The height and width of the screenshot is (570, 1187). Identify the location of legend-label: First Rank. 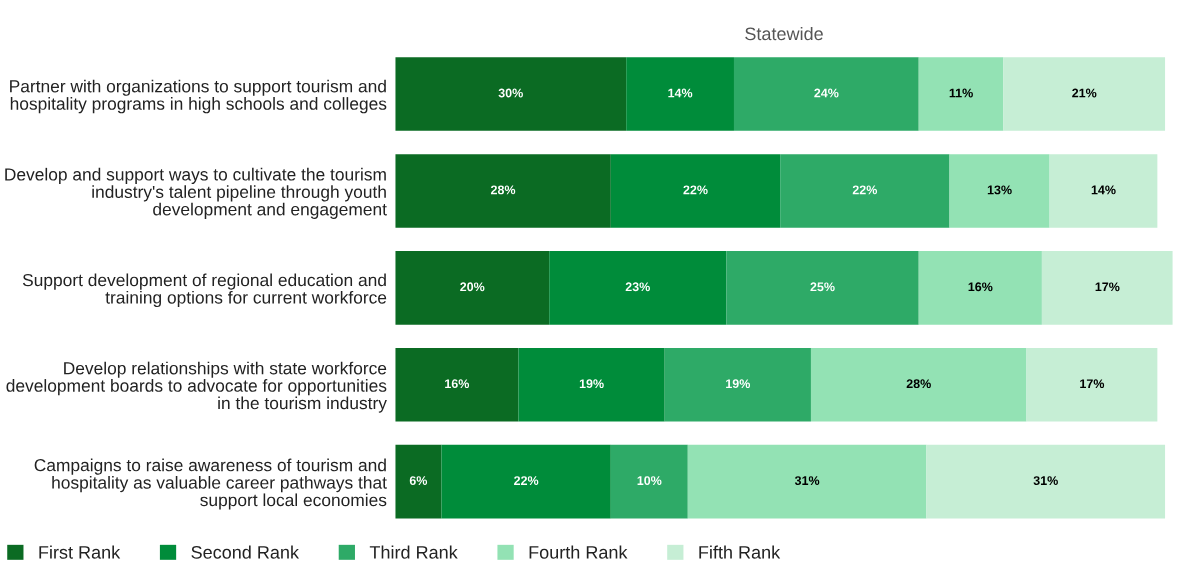
(80, 552).